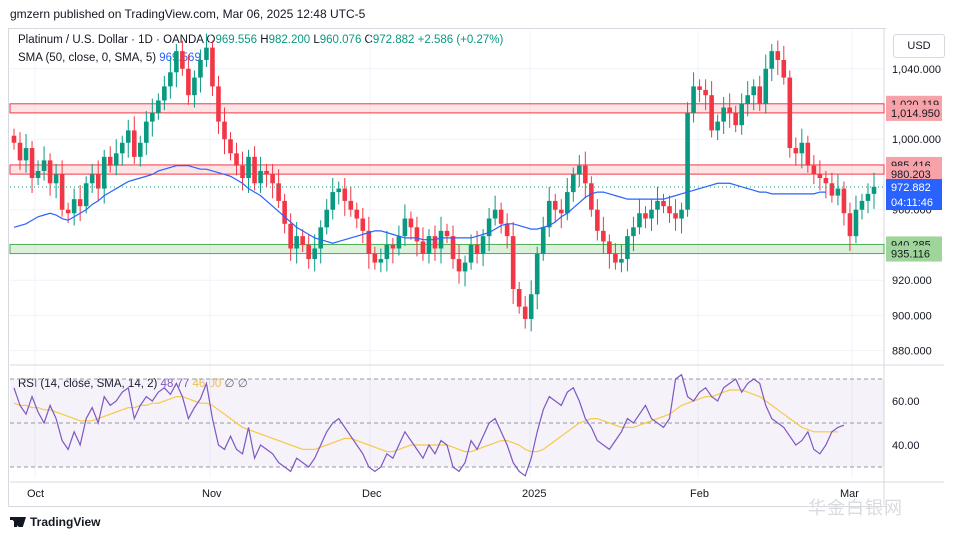  Describe the element at coordinates (912, 352) in the screenshot. I see `price-tick-label: 880.000` at that location.